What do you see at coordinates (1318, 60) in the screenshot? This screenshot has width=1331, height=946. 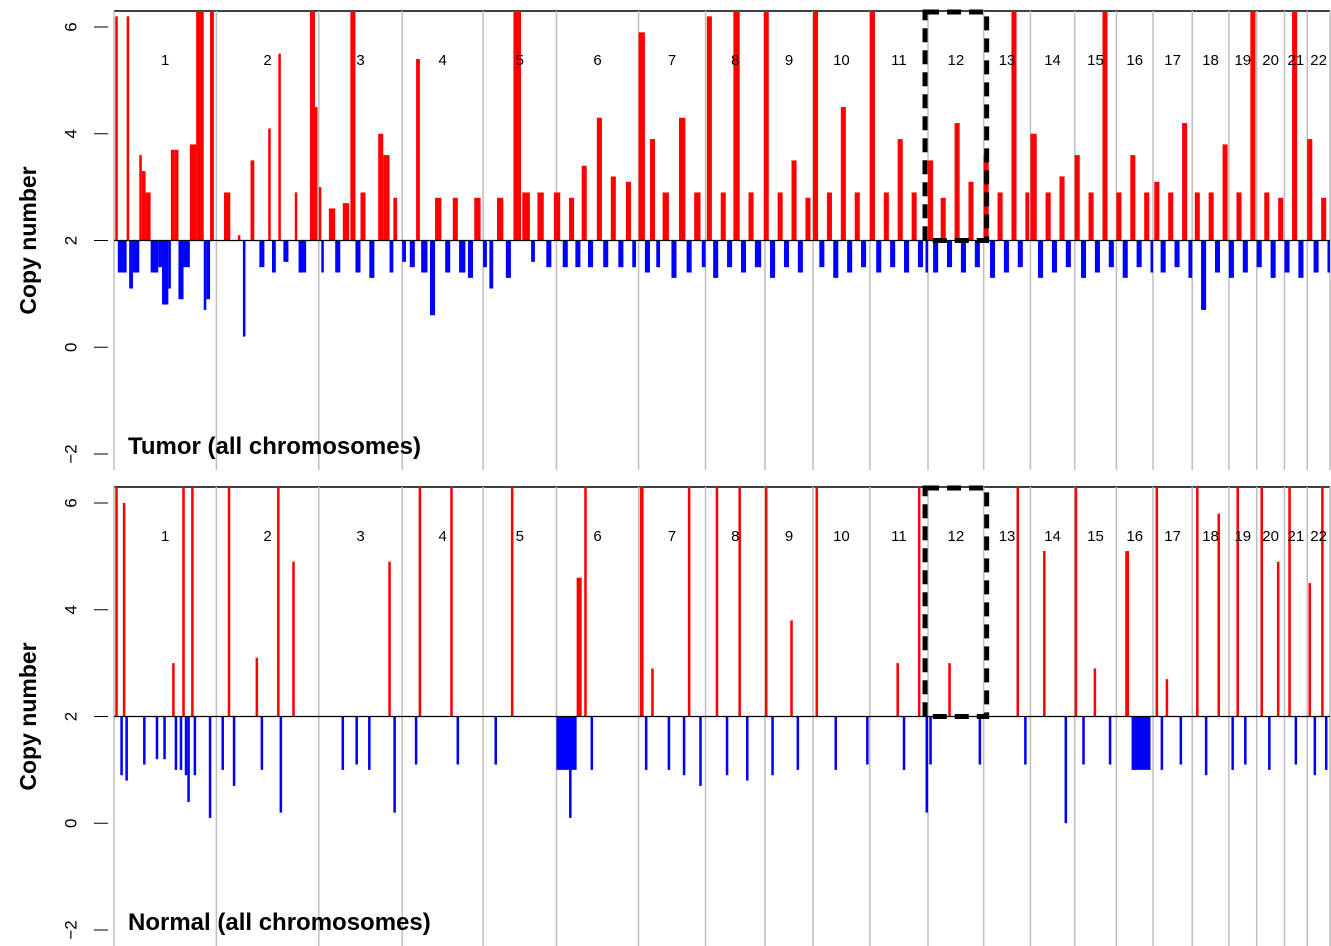 I see `chromosome-label: 22` at bounding box center [1318, 60].